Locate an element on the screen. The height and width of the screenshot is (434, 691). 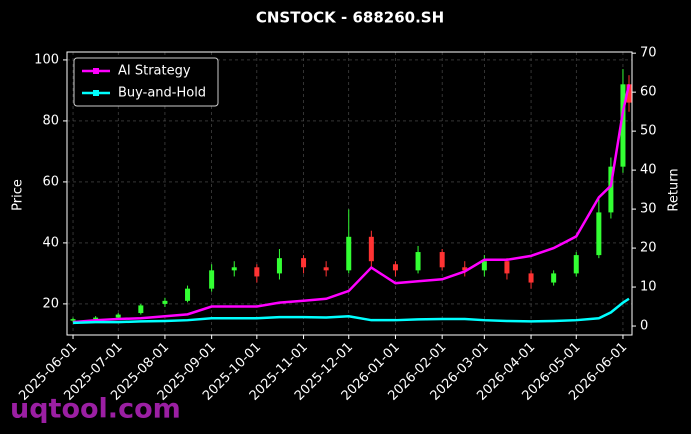
y-tick-label: 80 is located at coordinates (50, 120).